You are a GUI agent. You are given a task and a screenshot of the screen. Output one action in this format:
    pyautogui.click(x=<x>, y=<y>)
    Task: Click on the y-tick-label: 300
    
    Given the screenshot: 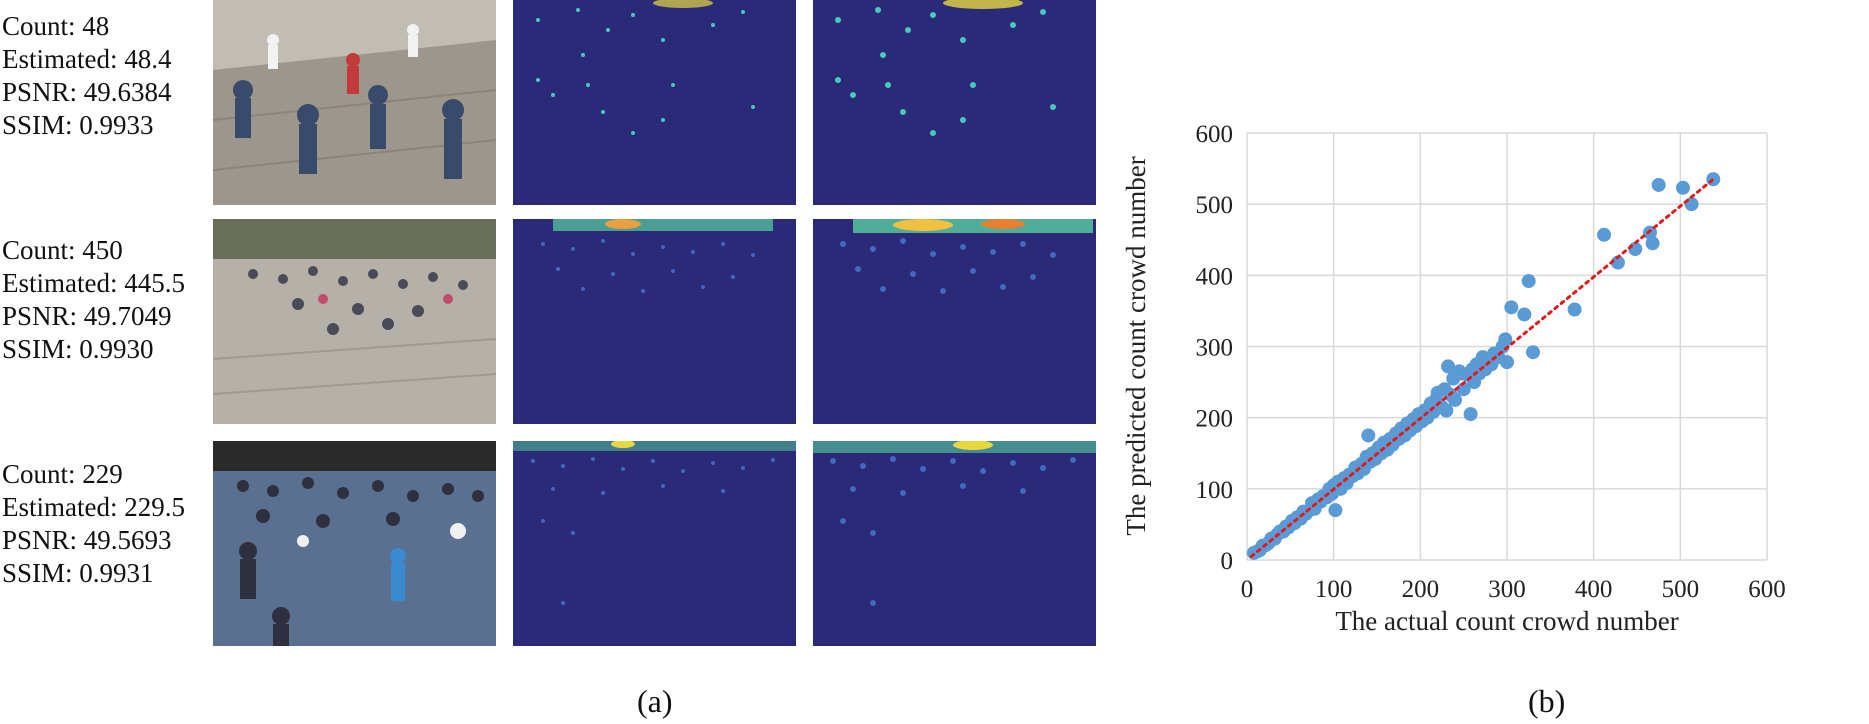 What is the action you would take?
    pyautogui.click(x=1215, y=348)
    